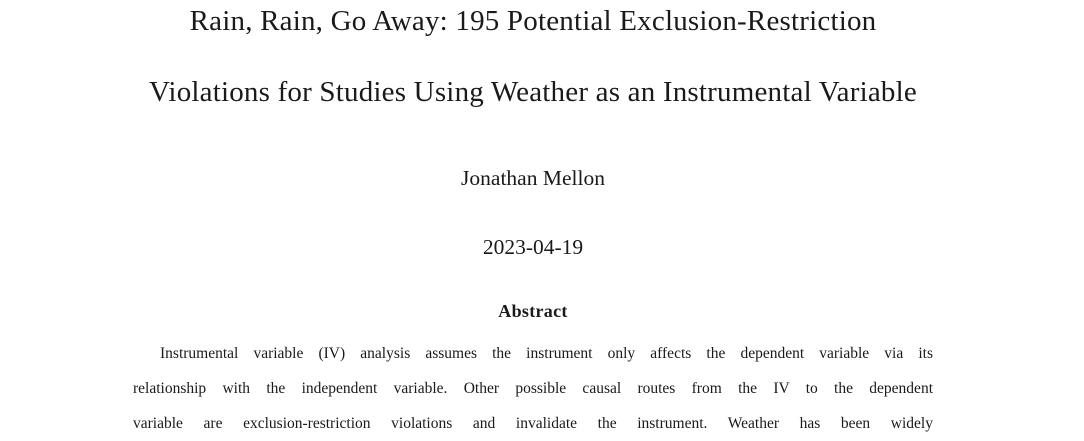 The width and height of the screenshot is (1084, 441). Describe the element at coordinates (533, 247) in the screenshot. I see `publication-date: 2023-04-19` at that location.